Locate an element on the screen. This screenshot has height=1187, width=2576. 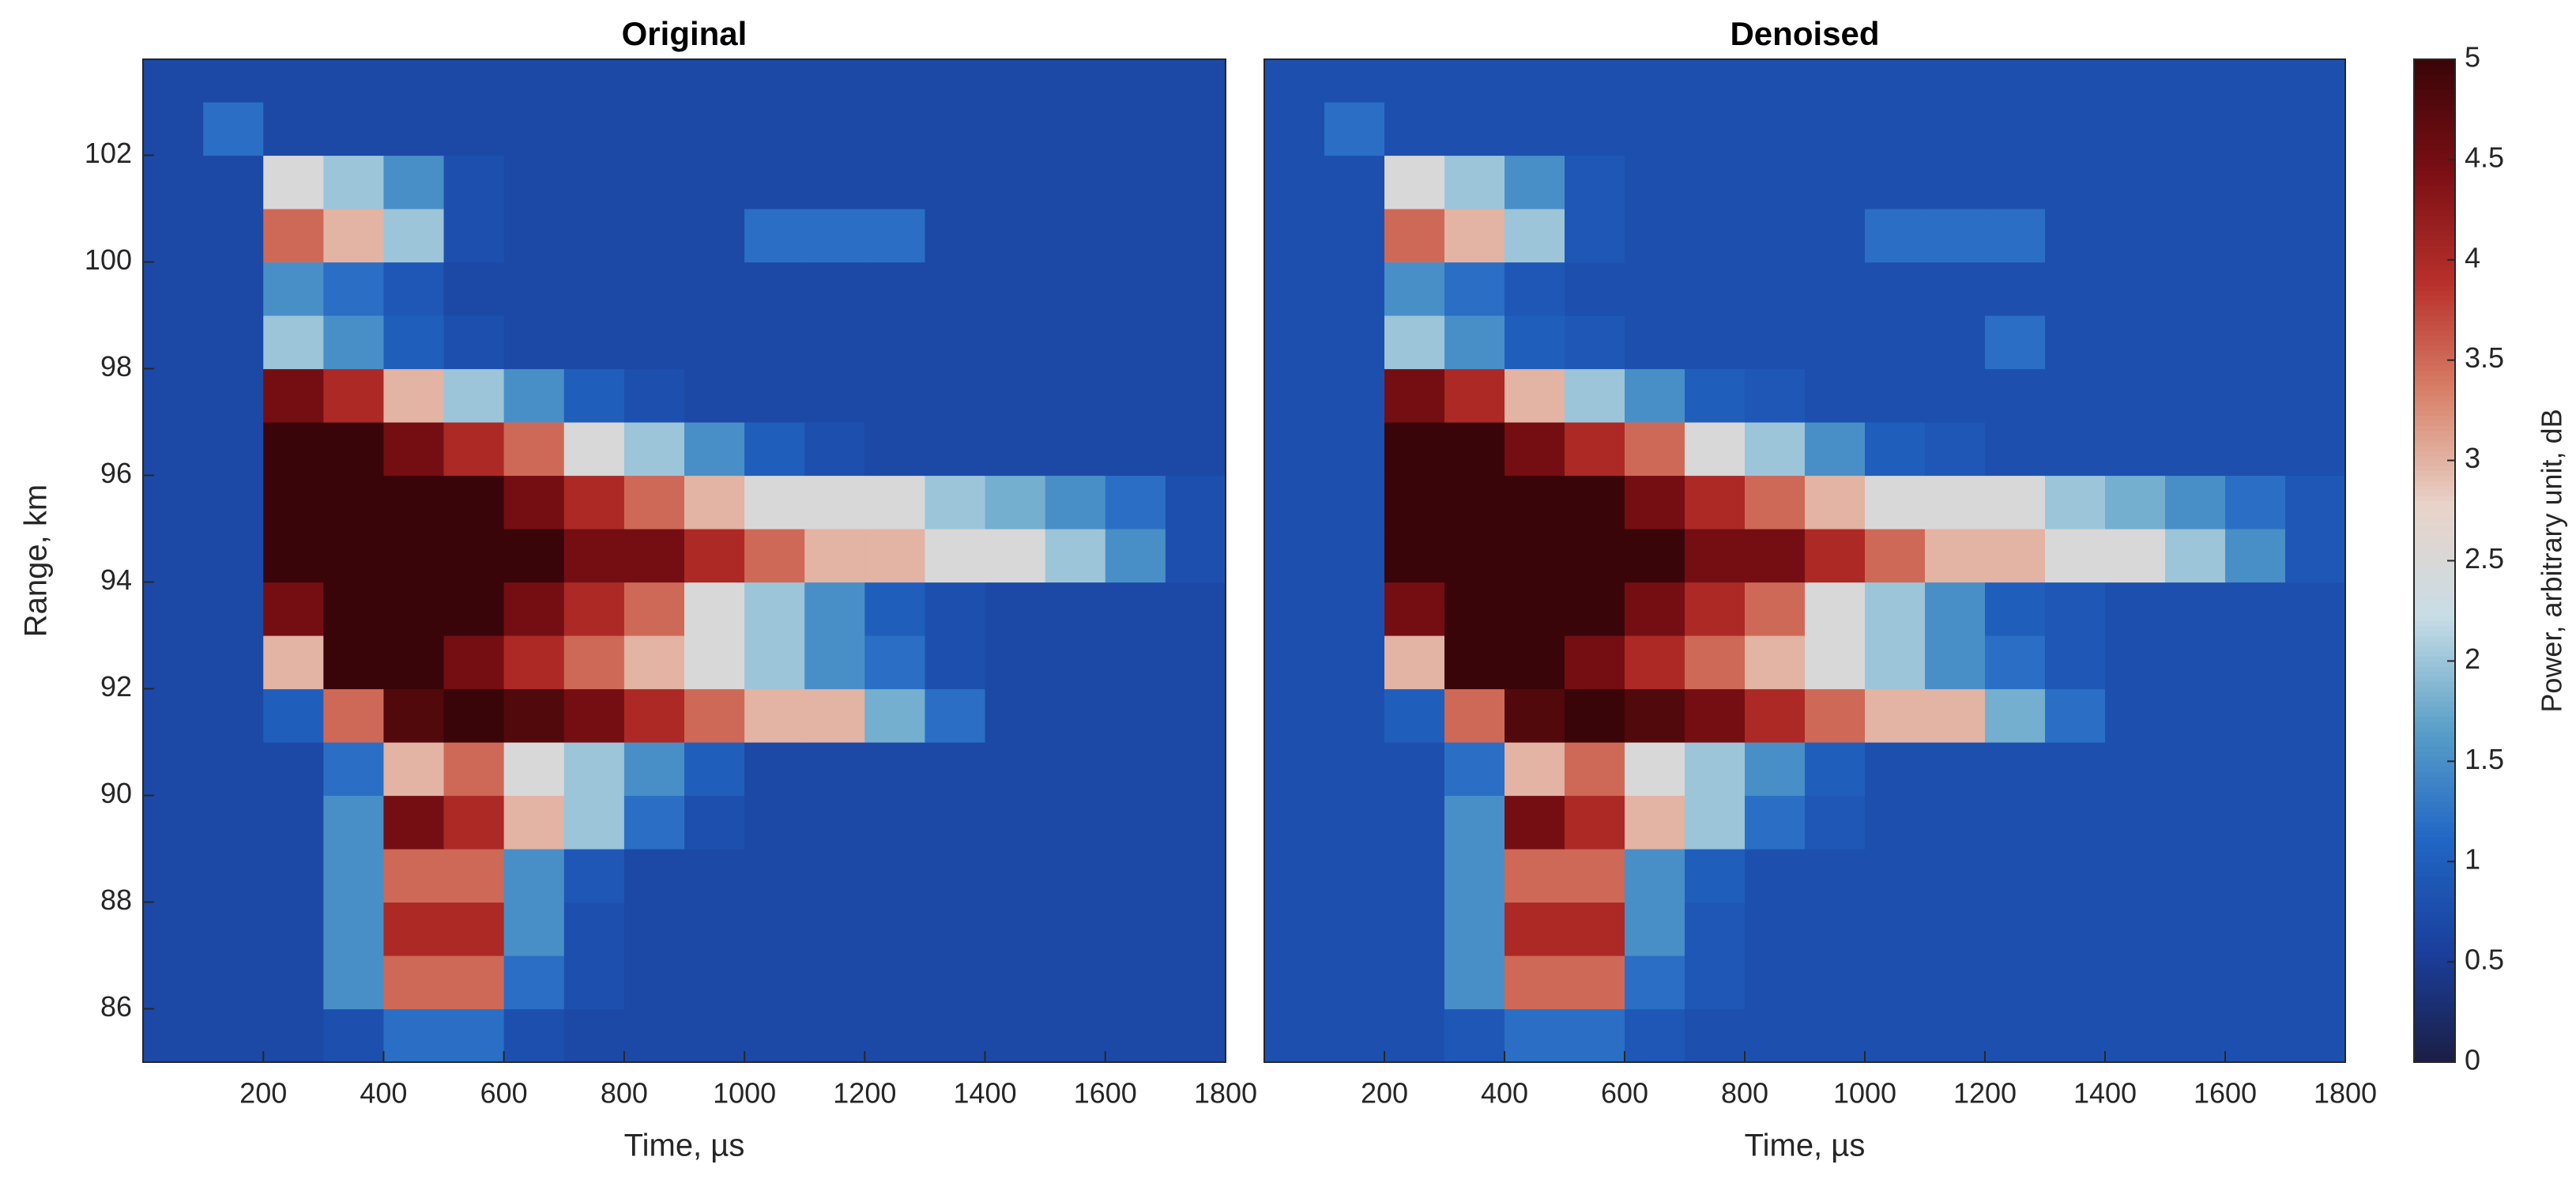
y-axis-label: Range, km is located at coordinates (36, 560).